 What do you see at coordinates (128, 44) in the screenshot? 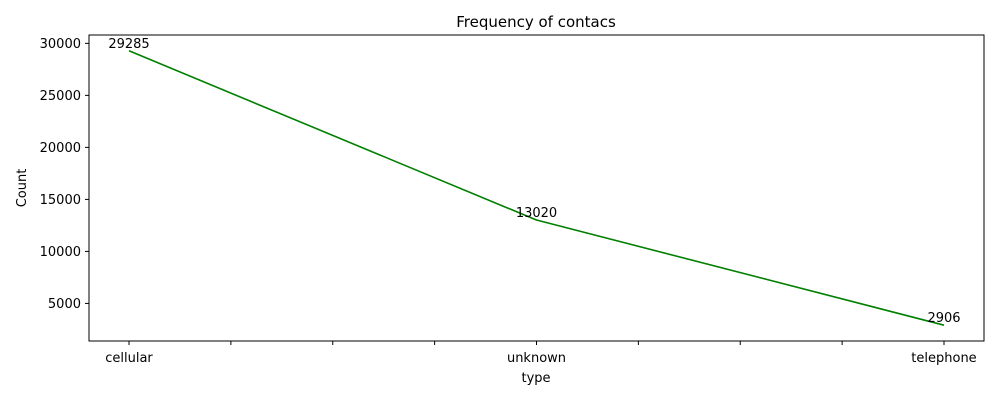
I see `data-label: 29285` at bounding box center [128, 44].